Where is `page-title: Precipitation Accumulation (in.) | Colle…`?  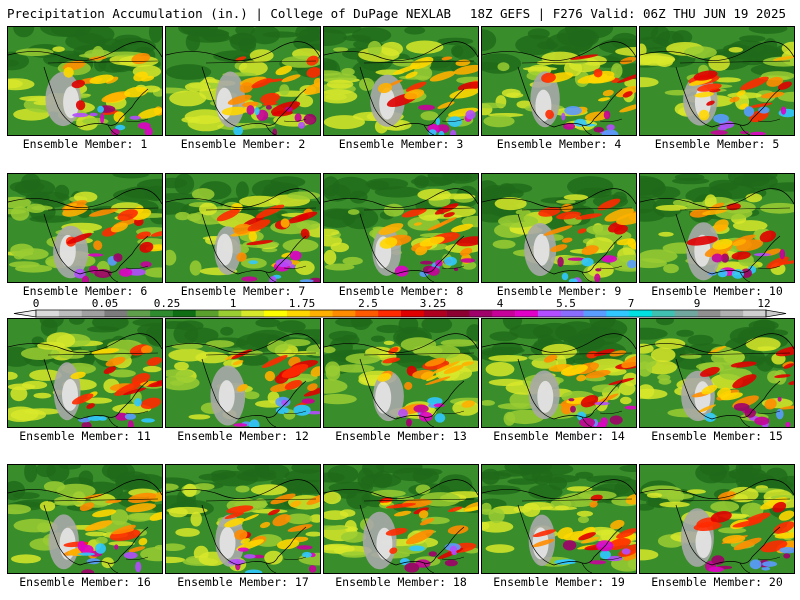 page-title: Precipitation Accumulation (in.) | Colle… is located at coordinates (229, 13).